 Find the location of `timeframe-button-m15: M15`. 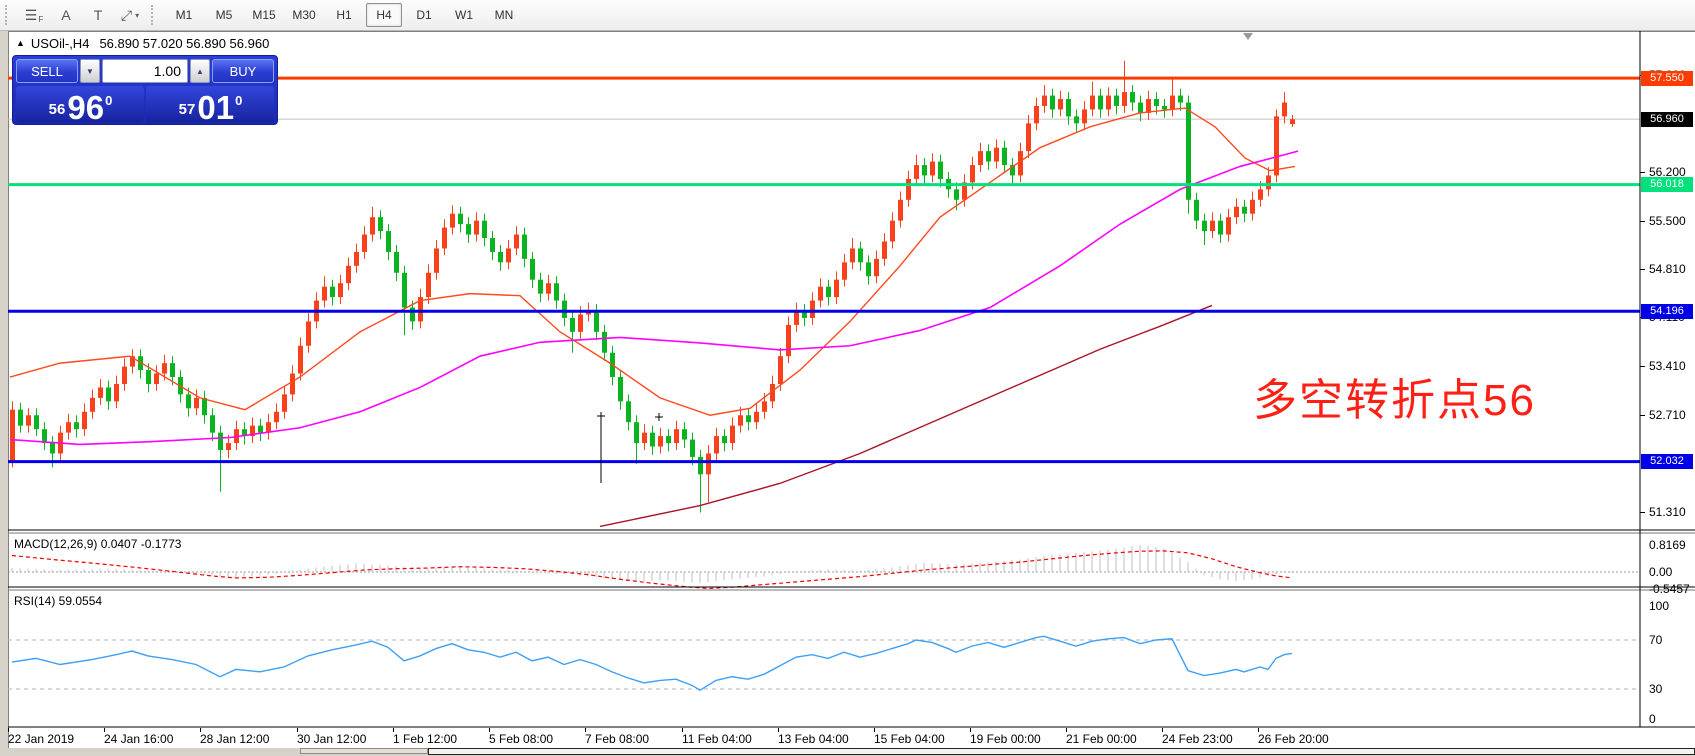

timeframe-button-m15: M15 is located at coordinates (264, 15).